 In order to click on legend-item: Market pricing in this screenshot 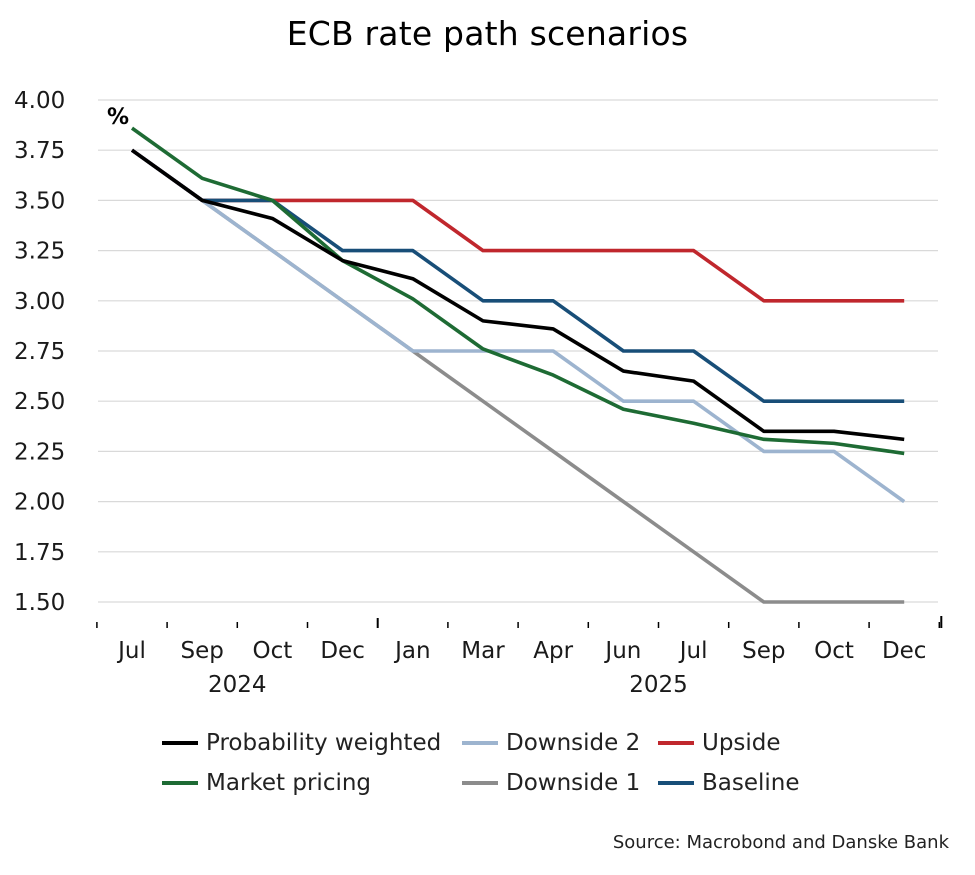, I will do `click(266, 783)`.